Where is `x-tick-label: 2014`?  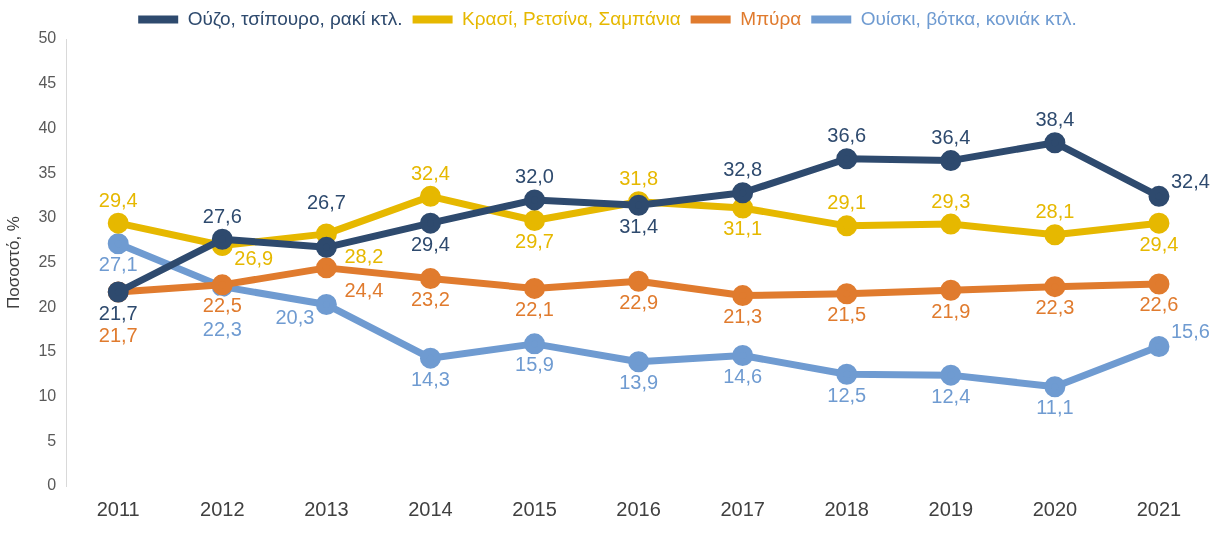
x-tick-label: 2014 is located at coordinates (430, 508).